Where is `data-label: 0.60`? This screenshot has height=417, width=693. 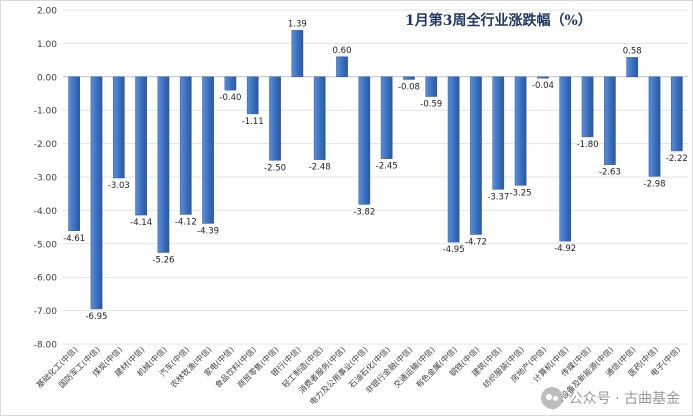
data-label: 0.60 is located at coordinates (342, 51).